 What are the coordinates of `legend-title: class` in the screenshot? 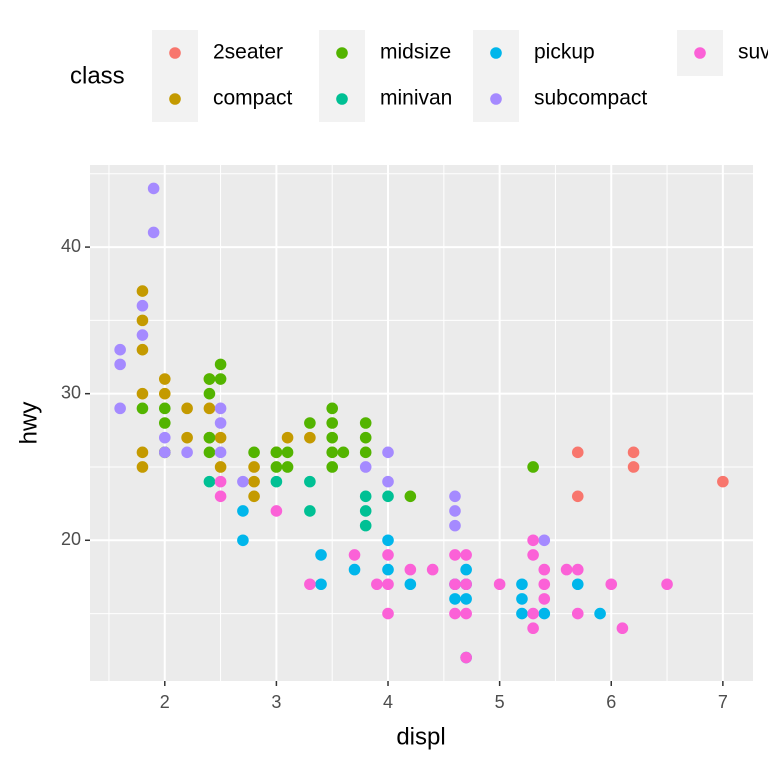 It's located at (97, 75).